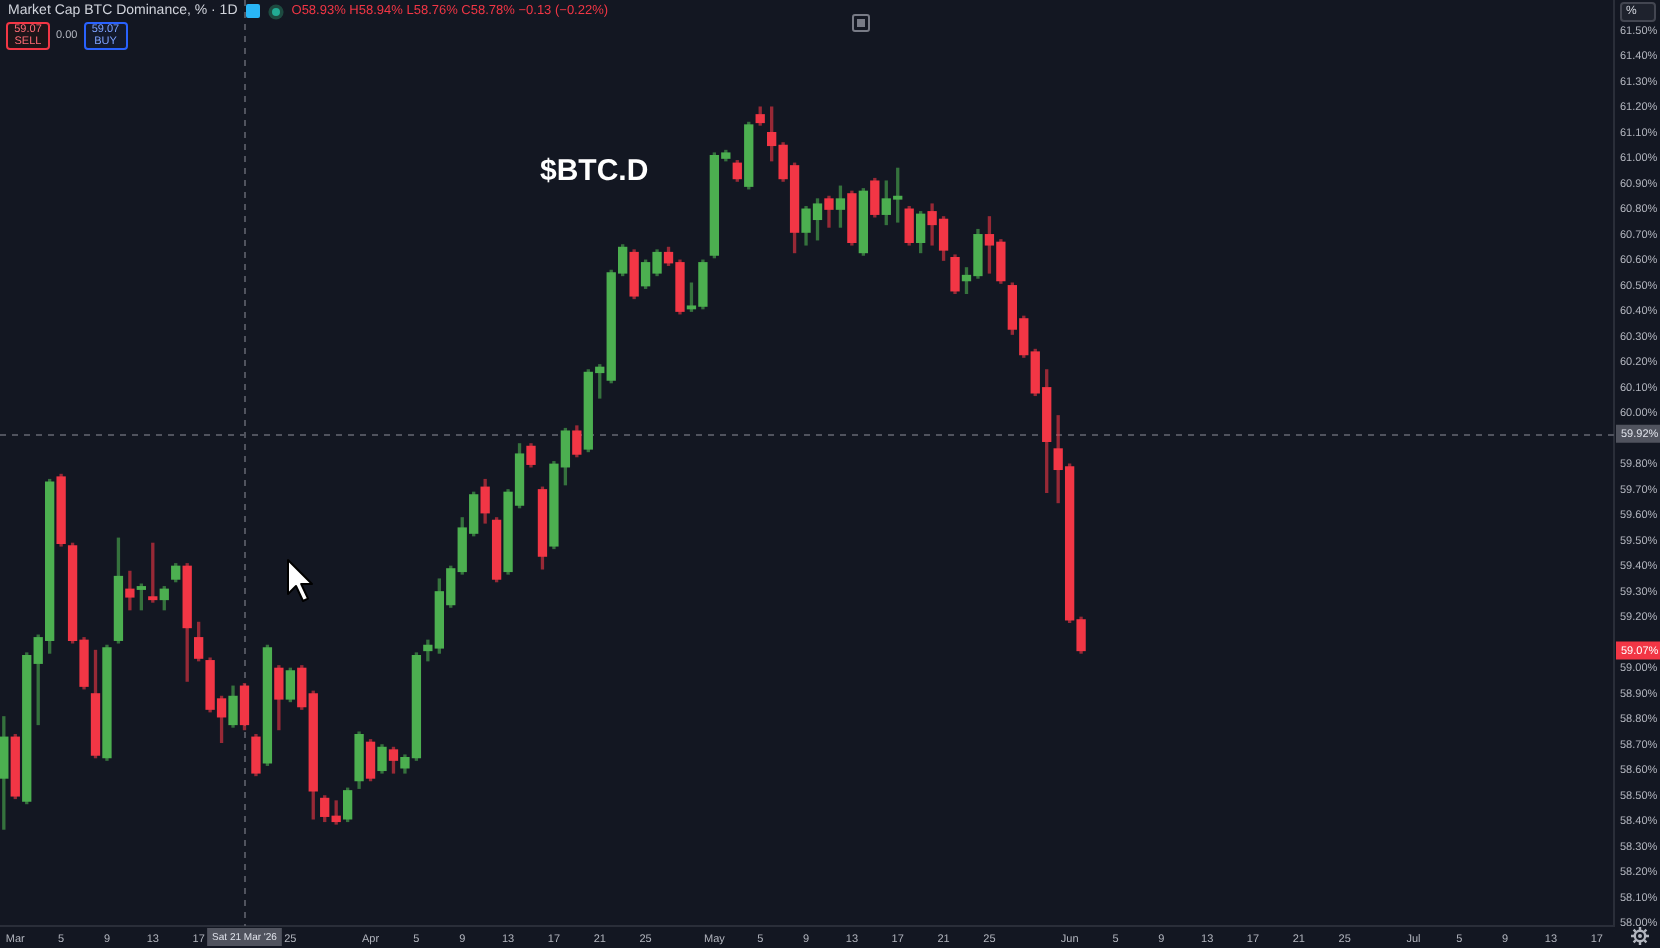  Describe the element at coordinates (594, 171) in the screenshot. I see `text: $BTC.D` at that location.